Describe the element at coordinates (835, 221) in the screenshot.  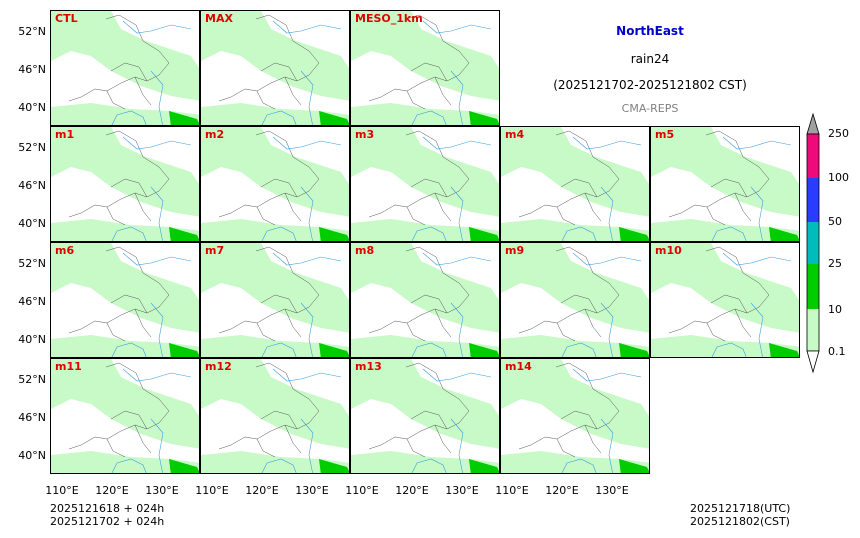
I see `colorbar-label-50: 50` at that location.